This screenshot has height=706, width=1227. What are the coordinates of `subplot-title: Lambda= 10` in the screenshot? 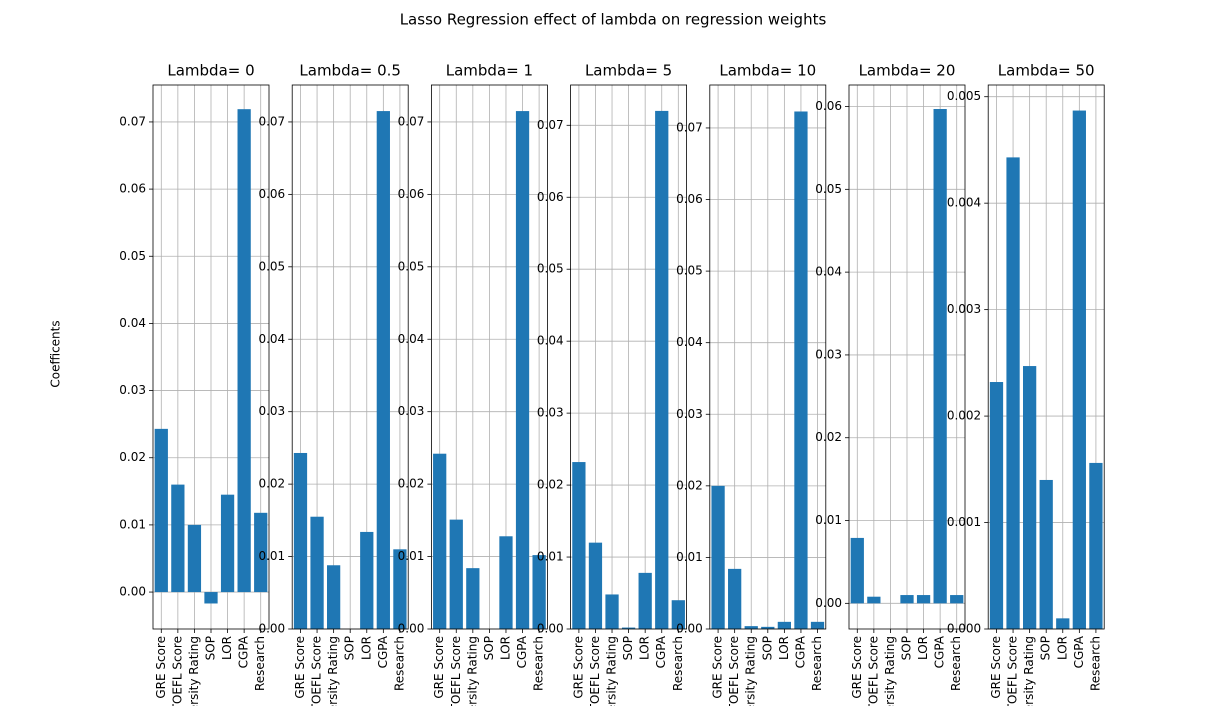 It's located at (767, 71).